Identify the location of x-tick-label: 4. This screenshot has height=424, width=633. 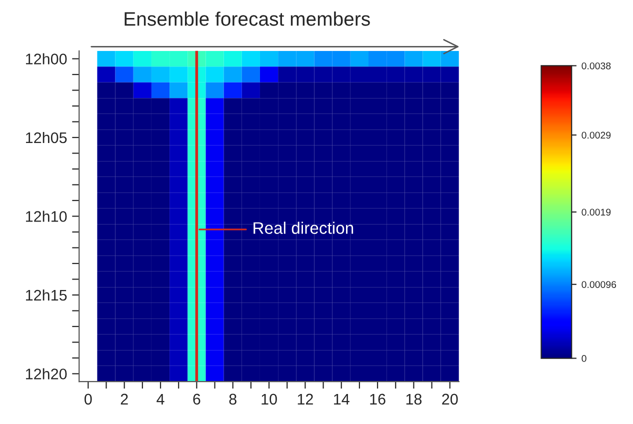
(160, 399).